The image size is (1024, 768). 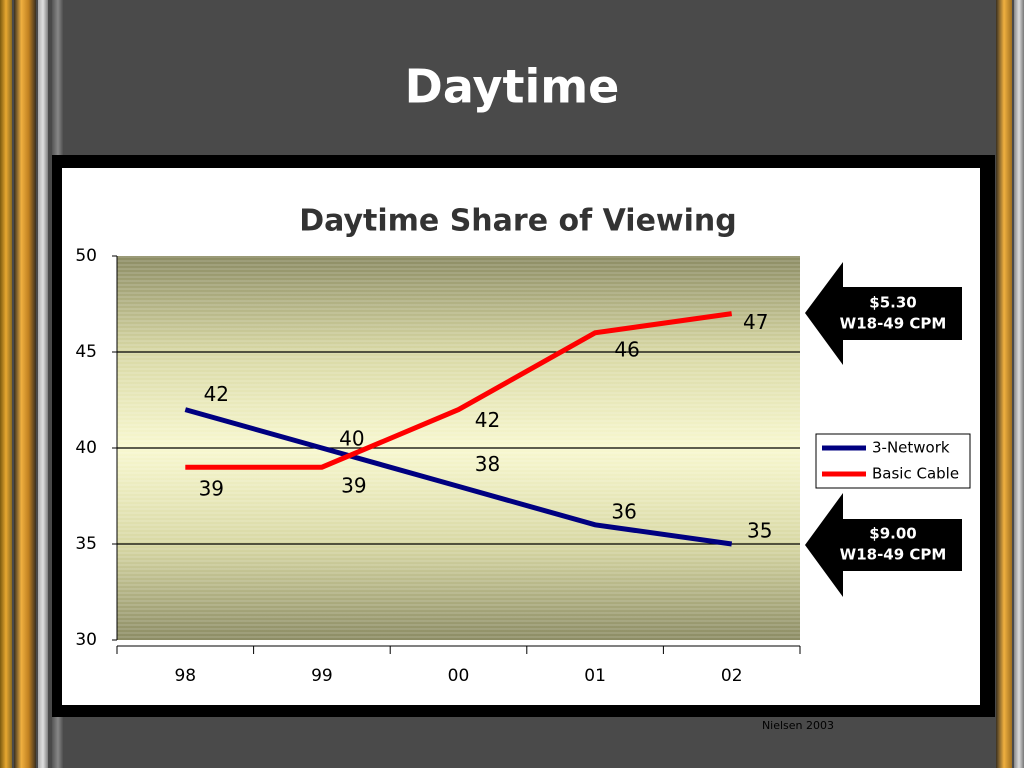 What do you see at coordinates (892, 303) in the screenshot?
I see `callout-text: $5.30` at bounding box center [892, 303].